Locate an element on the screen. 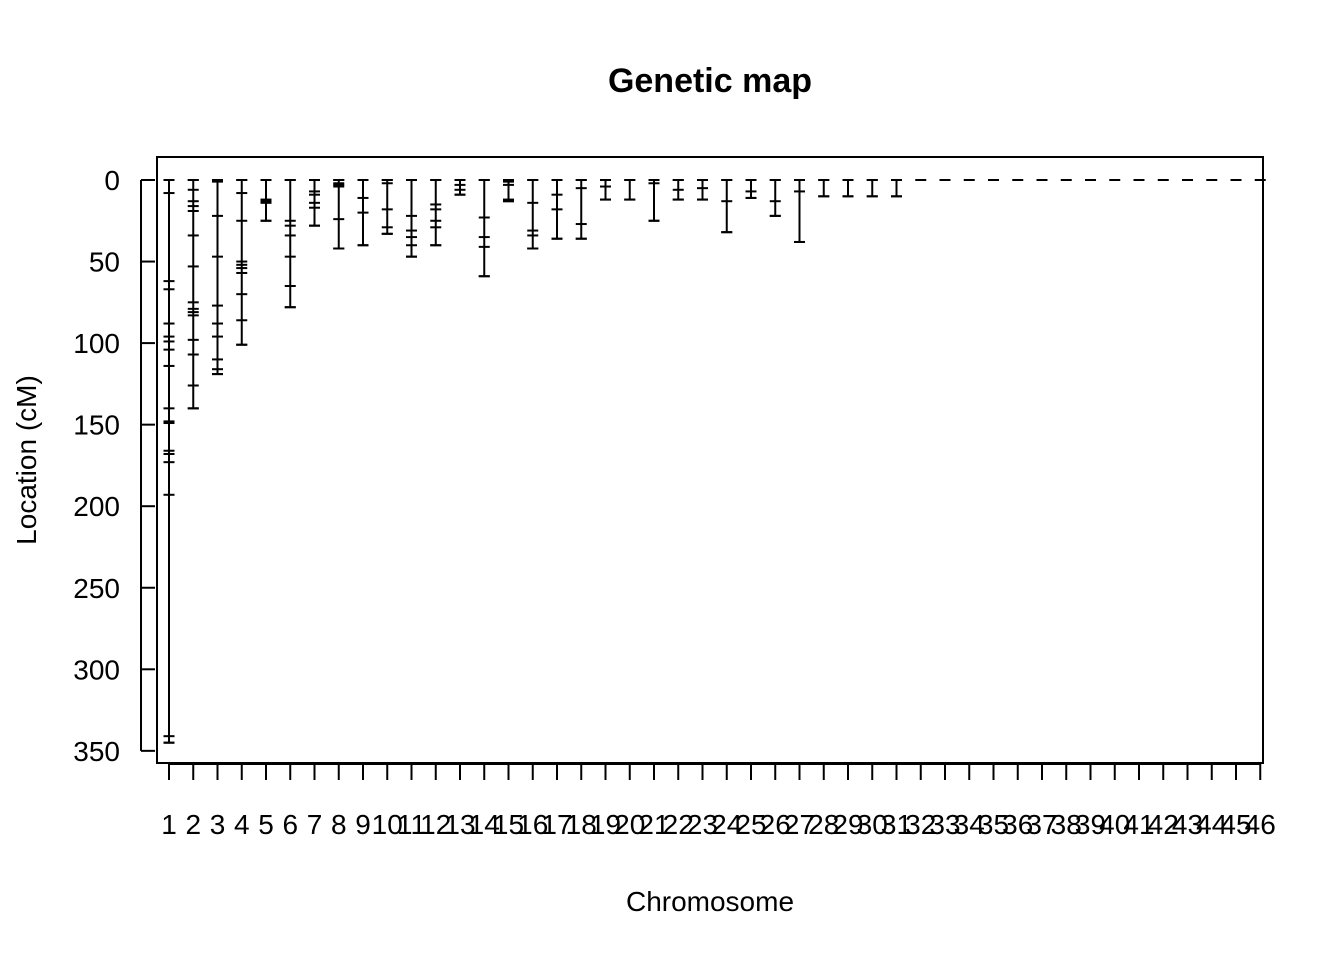  x-tick-label: 43 is located at coordinates (1187, 824).